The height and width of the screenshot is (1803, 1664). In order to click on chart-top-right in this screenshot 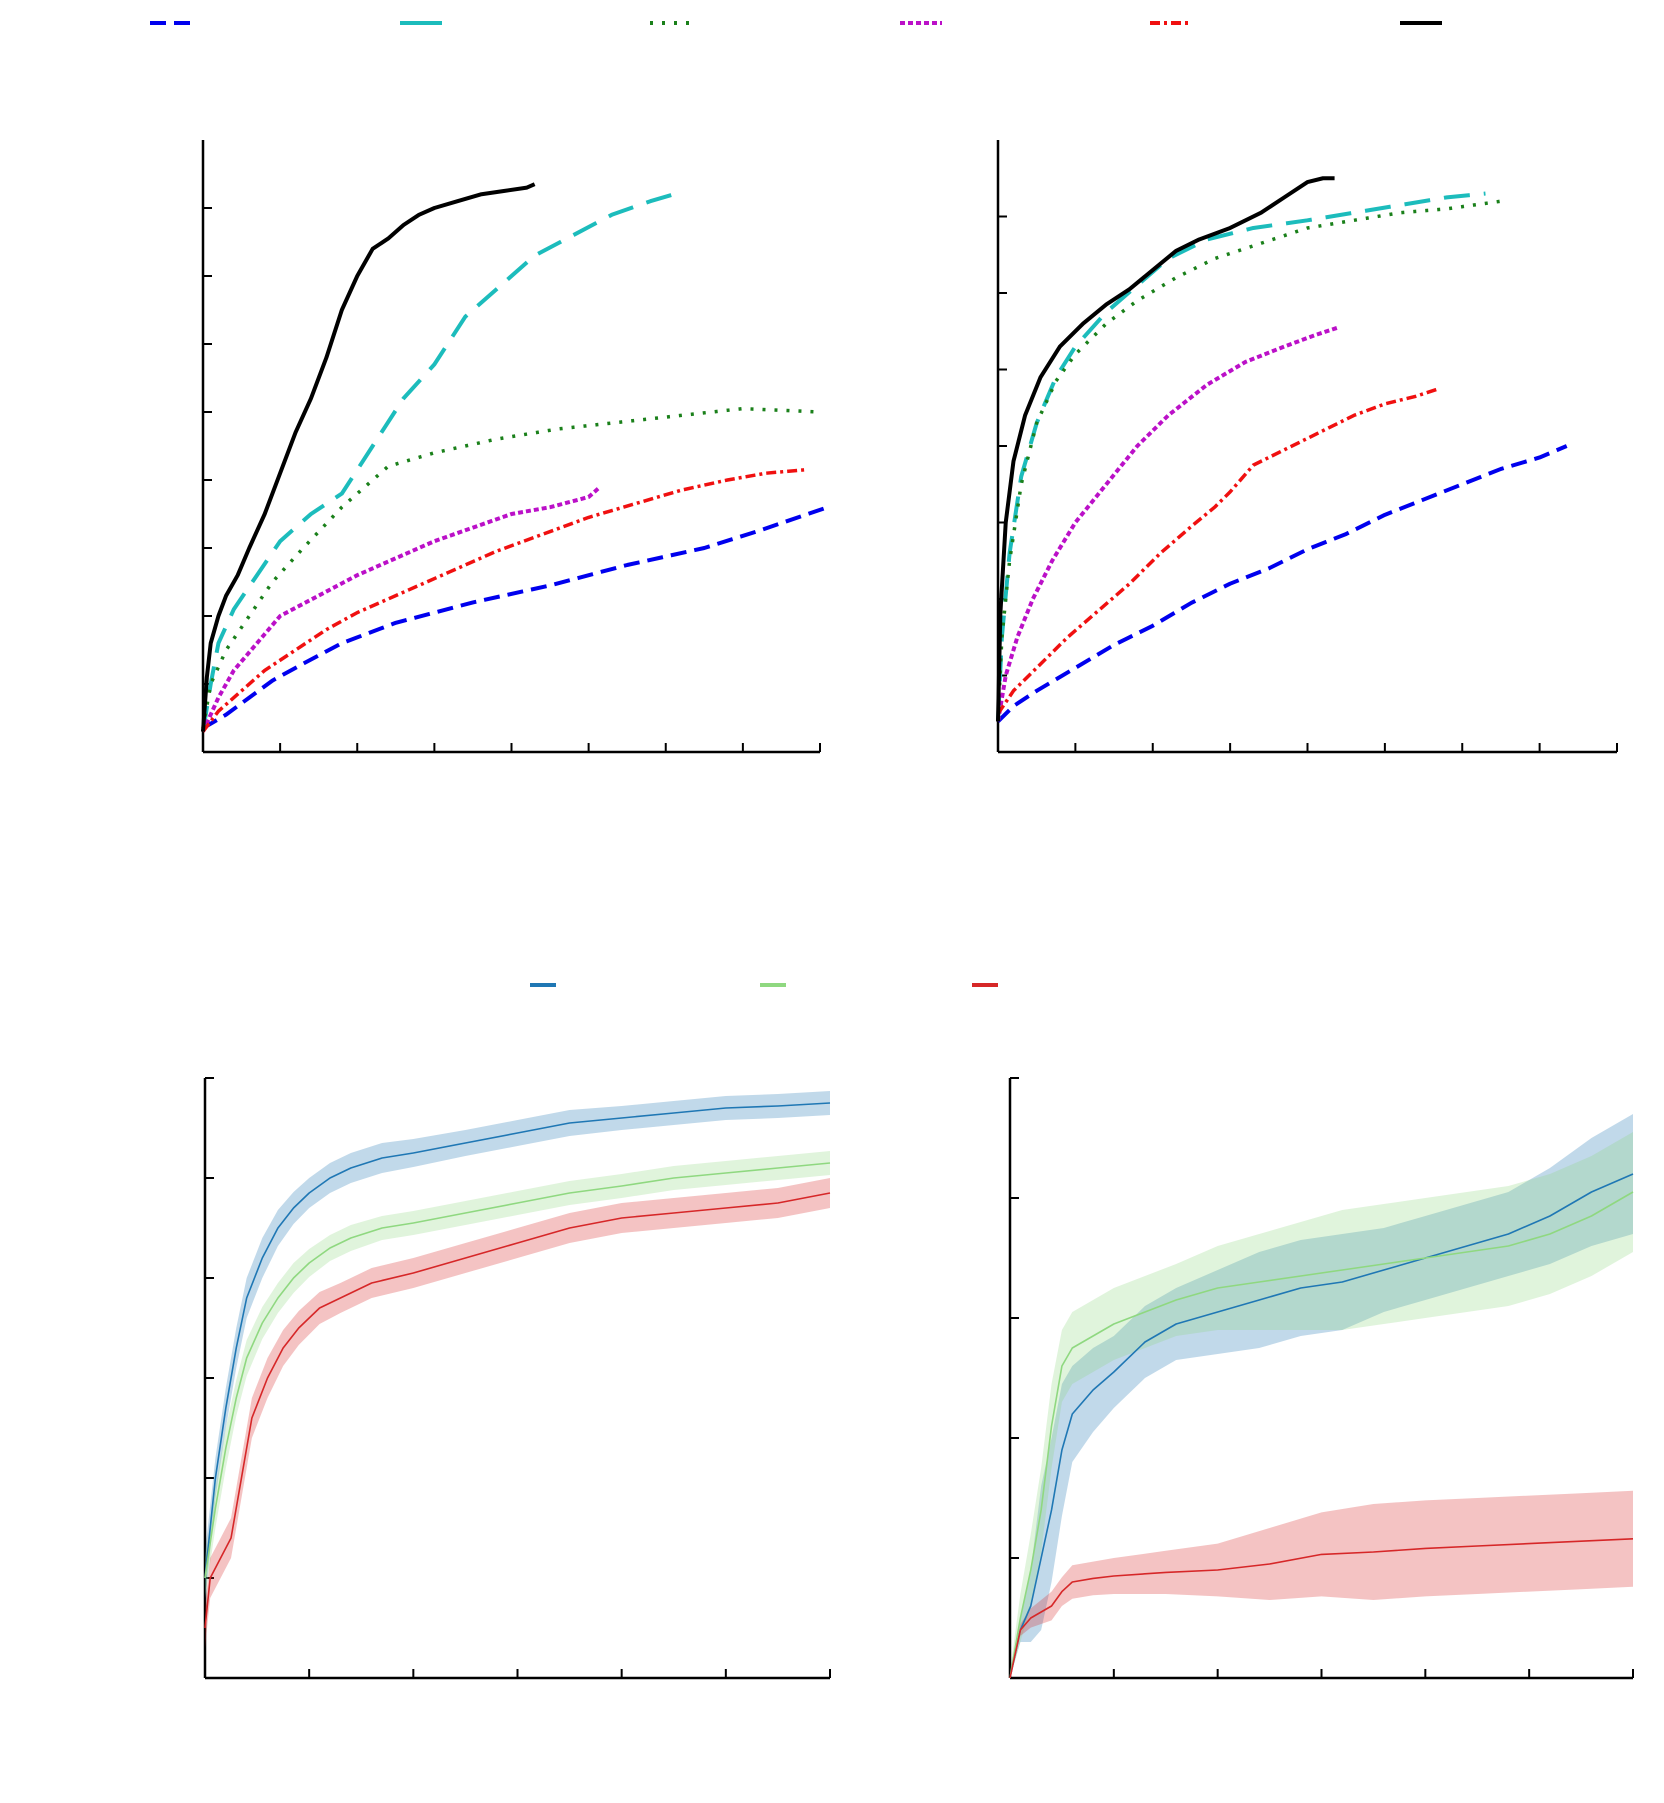, I will do `click(1307, 447)`.